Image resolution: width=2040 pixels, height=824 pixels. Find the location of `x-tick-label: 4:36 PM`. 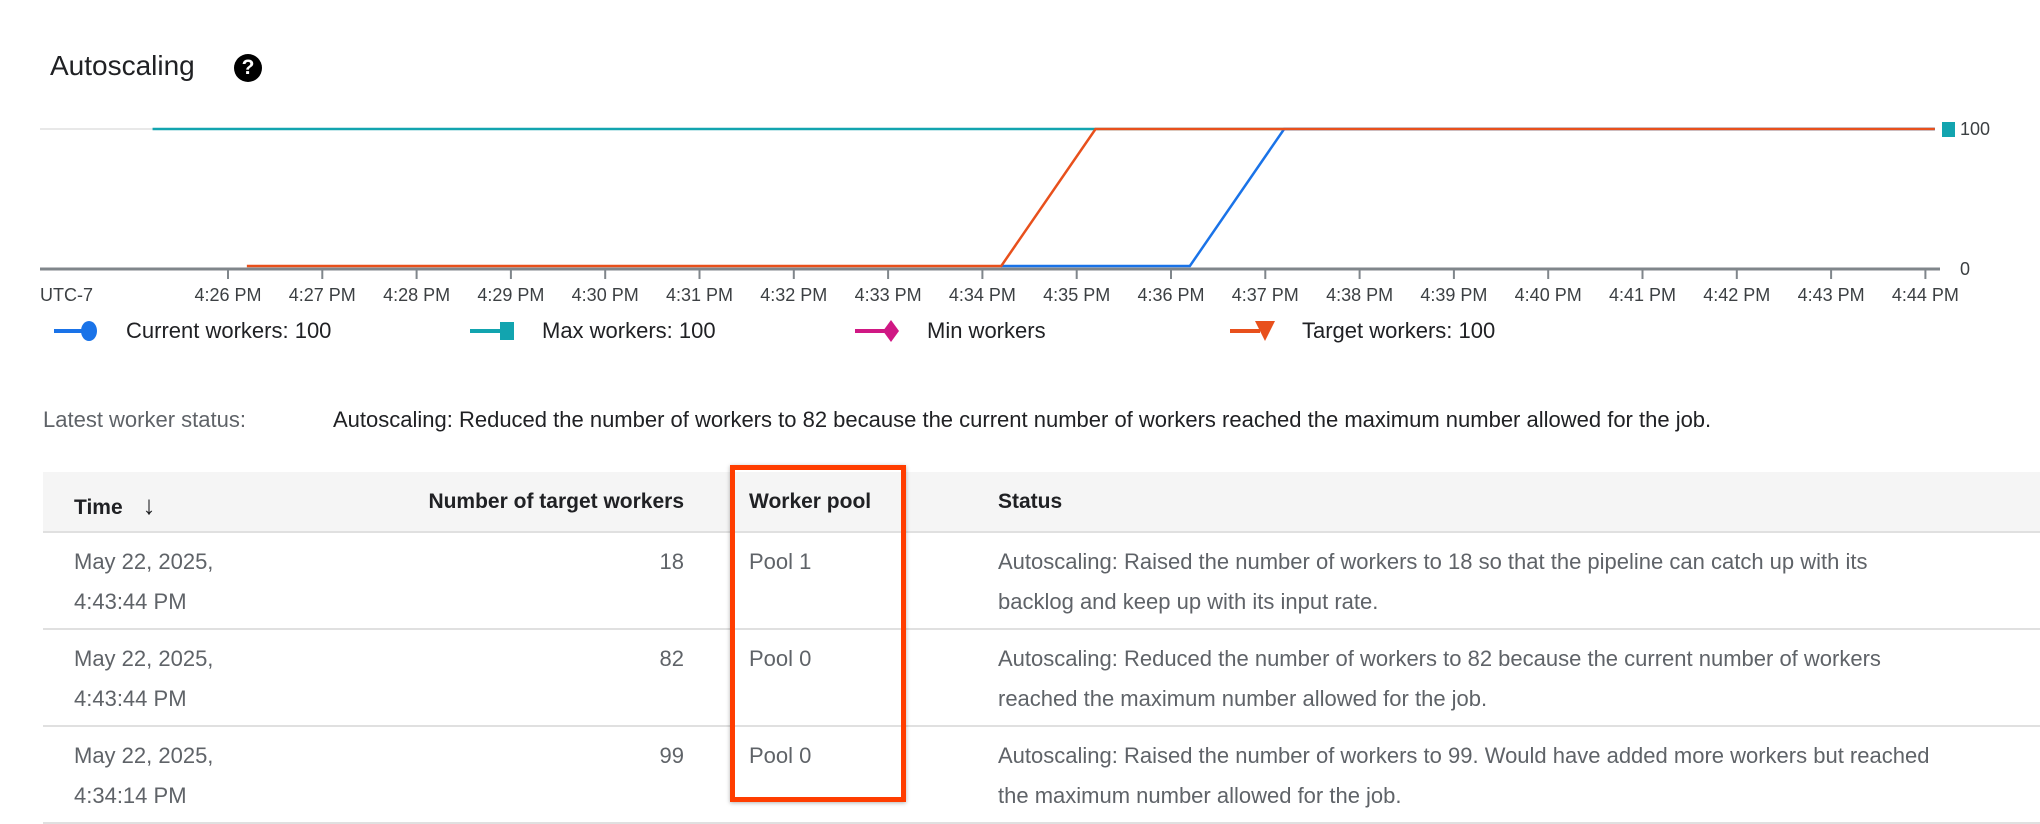

x-tick-label: 4:36 PM is located at coordinates (1170, 295).